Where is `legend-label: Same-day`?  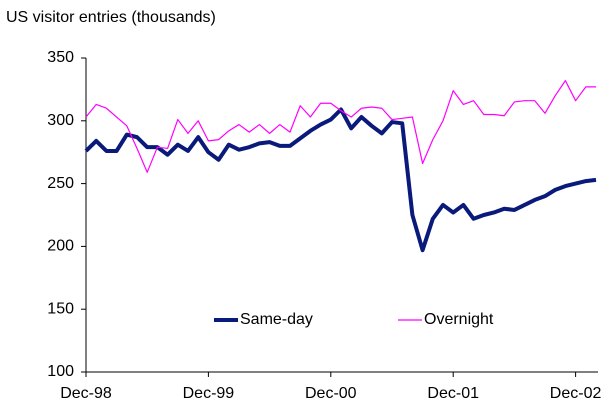
legend-label: Same-day is located at coordinates (276, 319).